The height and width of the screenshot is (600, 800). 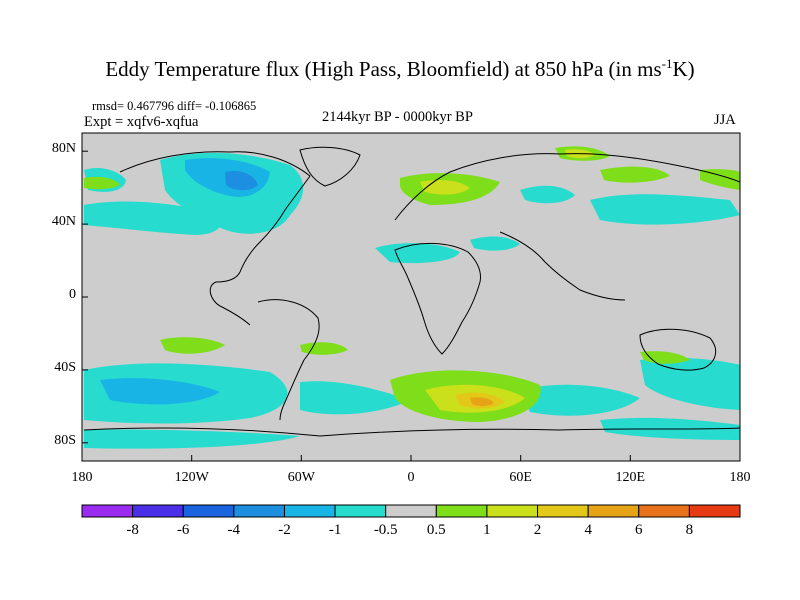 I want to click on anomaly-negative-atl-sub, so click(x=417, y=253).